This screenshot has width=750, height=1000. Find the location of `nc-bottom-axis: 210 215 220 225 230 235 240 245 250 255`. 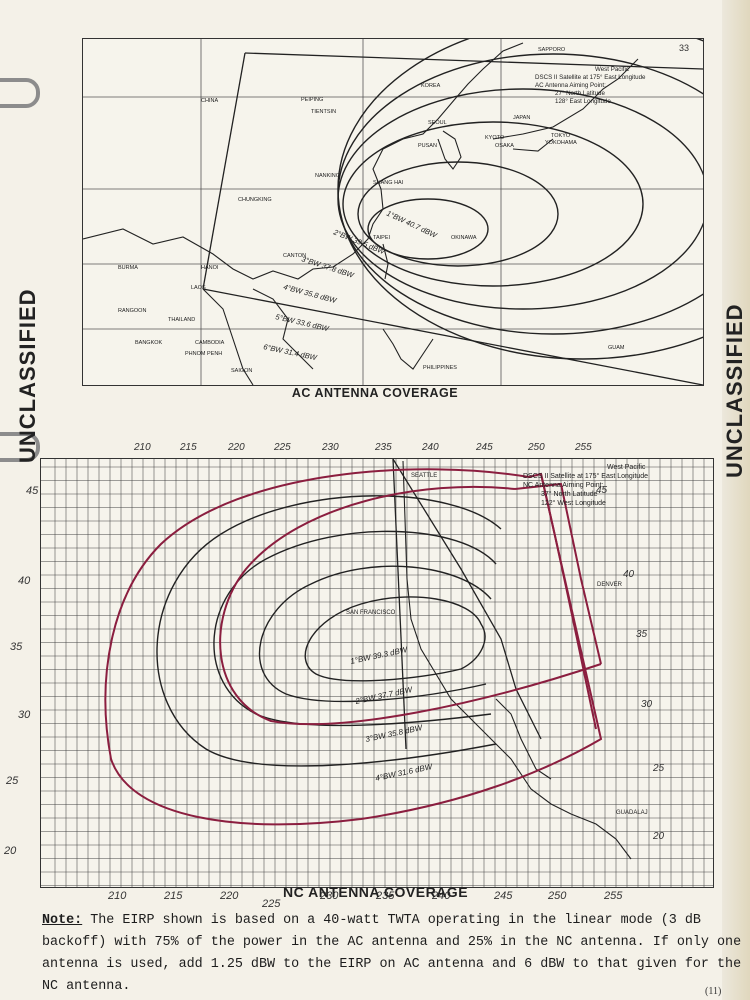

nc-bottom-axis: 210 215 220 225 230 235 240 245 250 255 is located at coordinates (365, 898).